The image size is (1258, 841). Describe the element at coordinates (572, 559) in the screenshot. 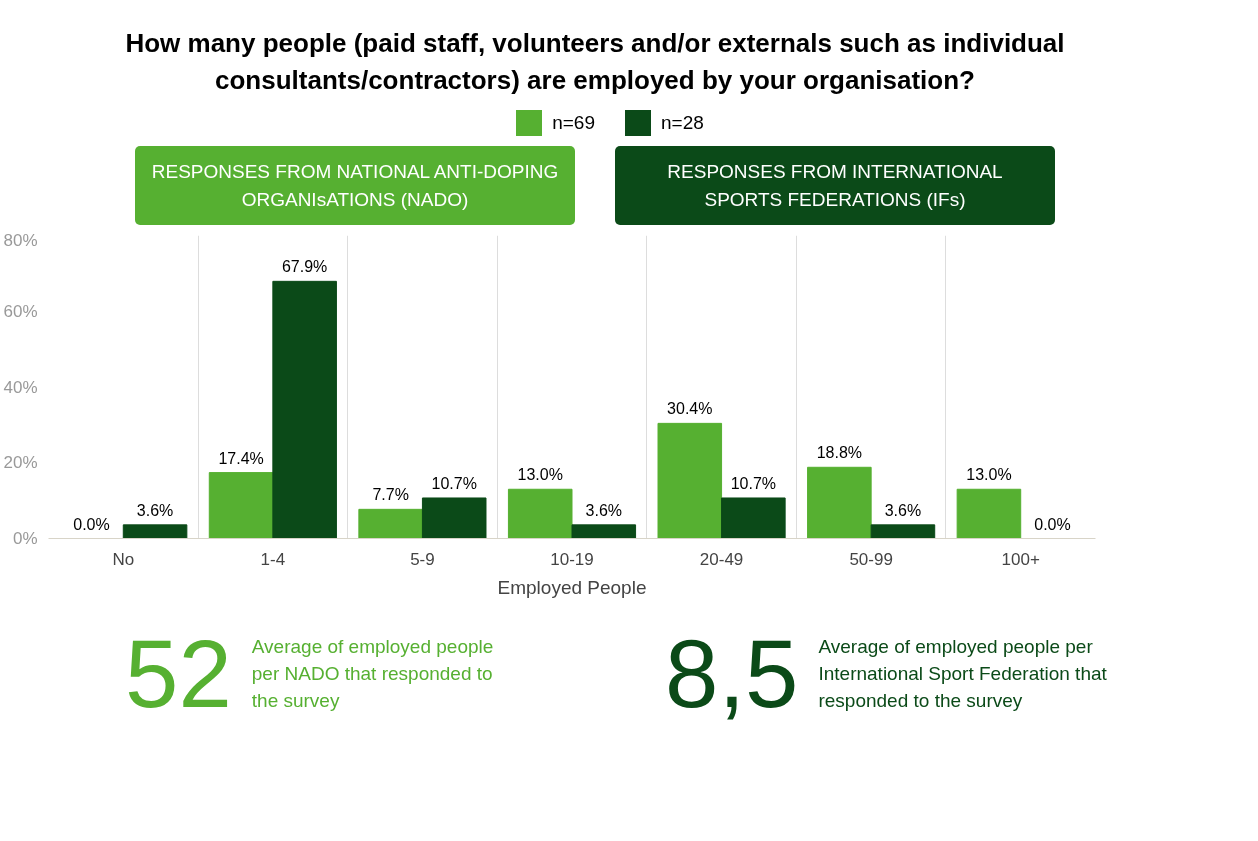

I see `x-tick-label: 10-19` at that location.